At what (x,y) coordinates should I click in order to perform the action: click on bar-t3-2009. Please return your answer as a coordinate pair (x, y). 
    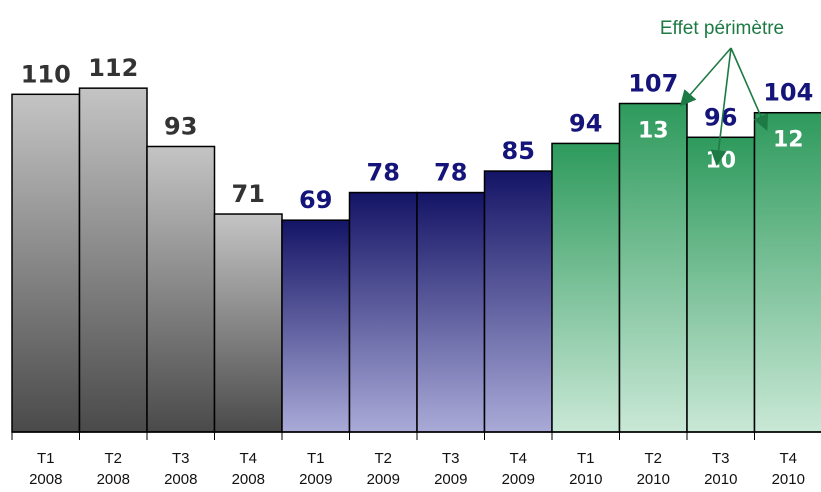
    Looking at the image, I should click on (451, 312).